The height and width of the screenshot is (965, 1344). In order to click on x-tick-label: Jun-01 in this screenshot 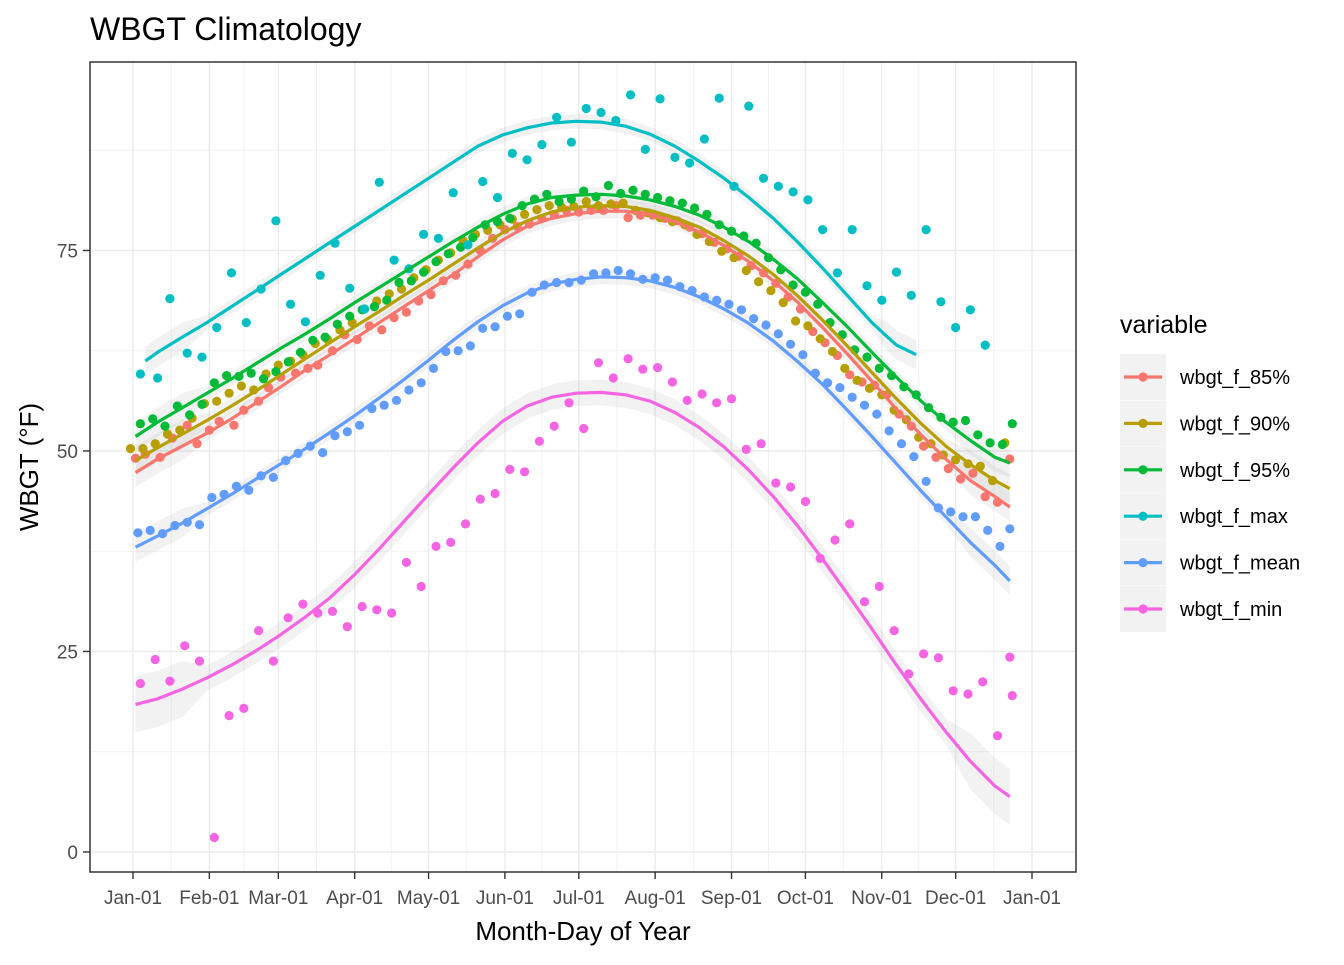, I will do `click(505, 898)`.